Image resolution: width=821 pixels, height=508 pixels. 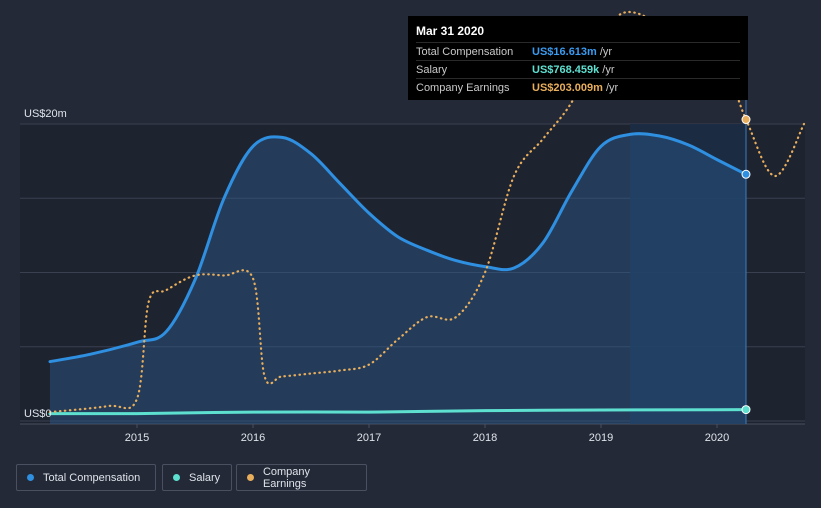 I want to click on x-tick-label: 2016, so click(x=253, y=438).